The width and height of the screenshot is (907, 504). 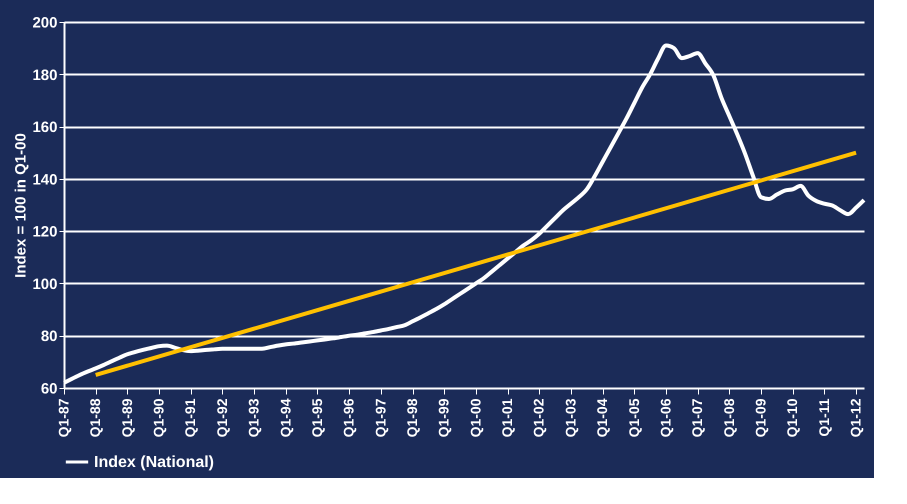 I want to click on y-axis-title: Index = 100 in Q1-00, so click(x=21, y=205).